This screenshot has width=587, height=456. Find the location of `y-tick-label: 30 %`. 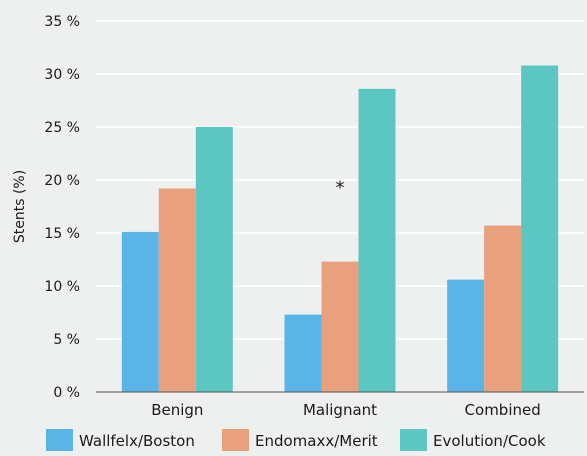

y-tick-label: 30 % is located at coordinates (62, 75).